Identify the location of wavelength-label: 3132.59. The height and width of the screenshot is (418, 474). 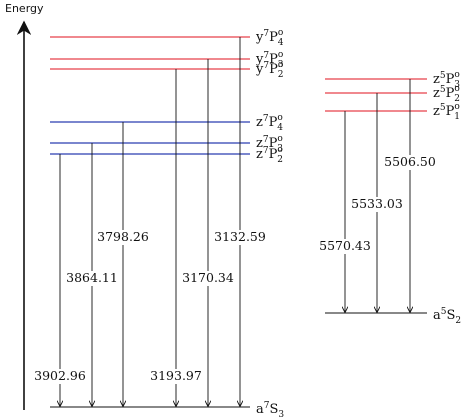
(240, 236).